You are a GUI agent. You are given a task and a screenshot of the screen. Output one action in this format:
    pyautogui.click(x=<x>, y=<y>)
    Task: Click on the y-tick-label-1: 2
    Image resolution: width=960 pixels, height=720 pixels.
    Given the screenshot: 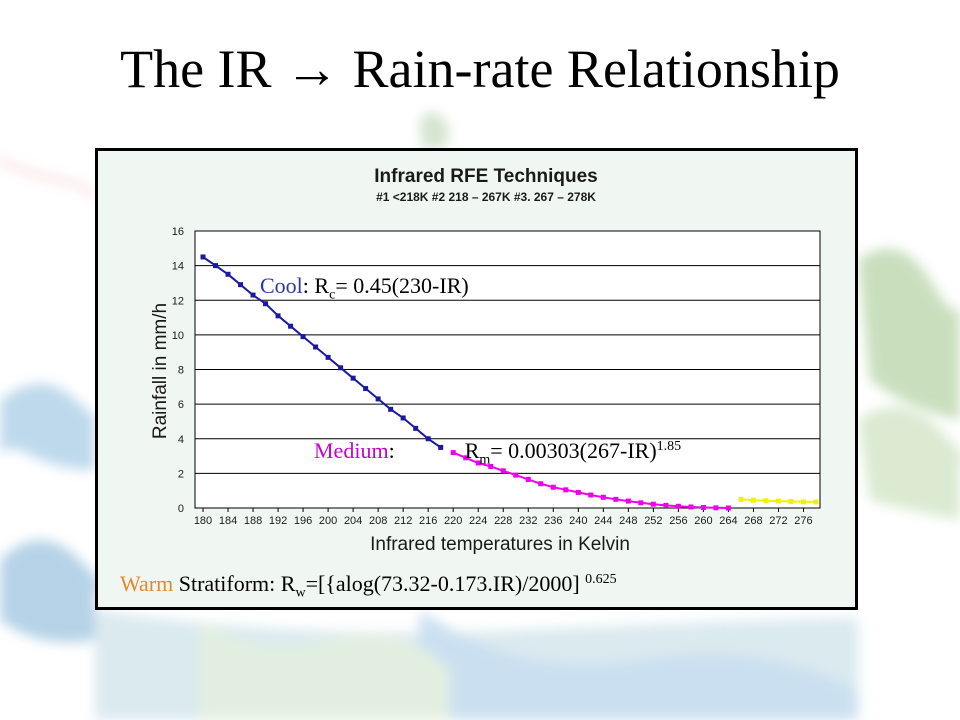 What is the action you would take?
    pyautogui.click(x=181, y=474)
    